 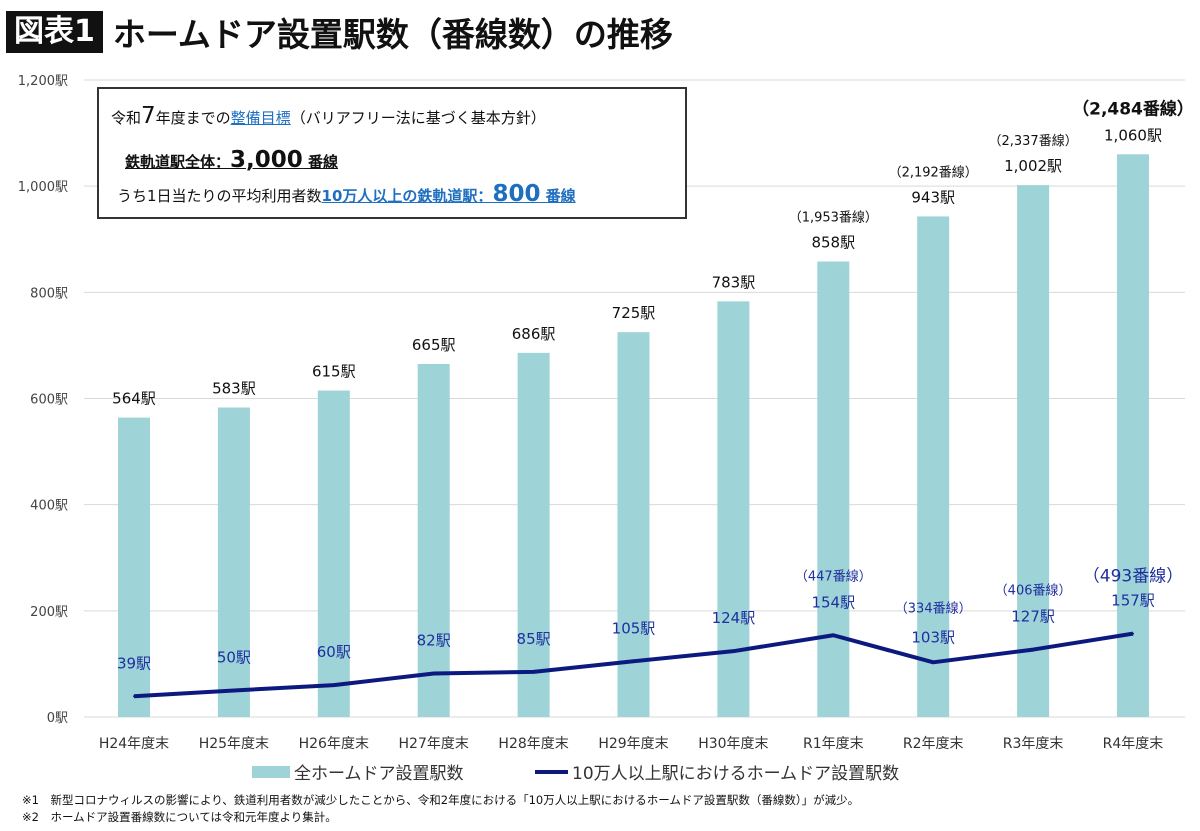 What do you see at coordinates (434, 640) in the screenshot?
I see `line-label: 82駅` at bounding box center [434, 640].